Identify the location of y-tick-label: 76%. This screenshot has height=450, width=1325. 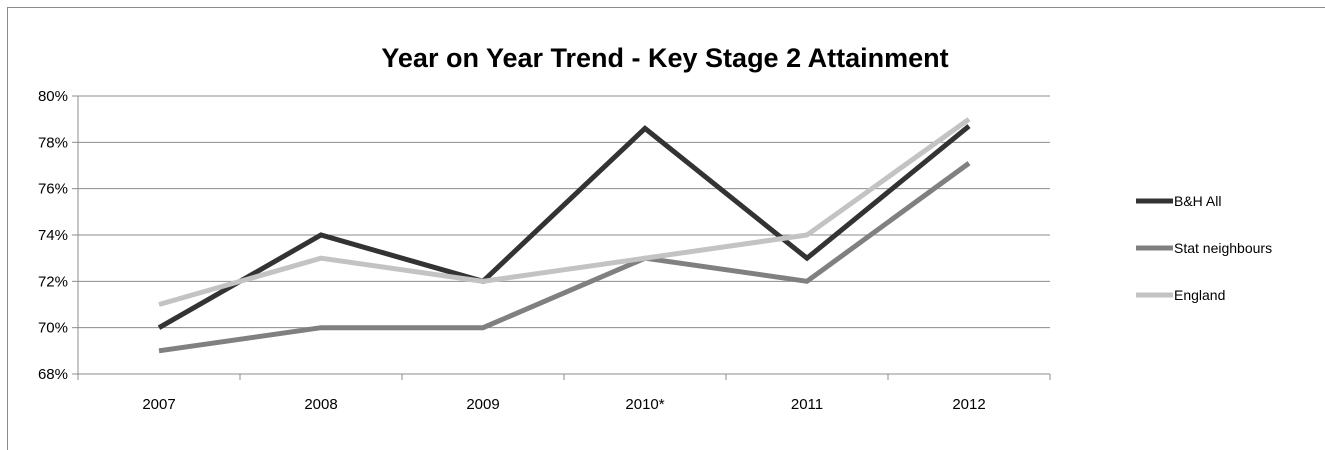
(53, 189).